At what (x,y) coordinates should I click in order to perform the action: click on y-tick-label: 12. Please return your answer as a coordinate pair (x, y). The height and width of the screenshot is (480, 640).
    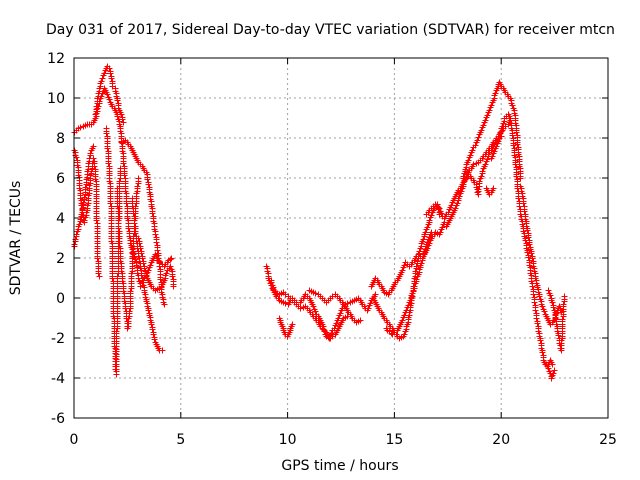
    Looking at the image, I should click on (56, 59).